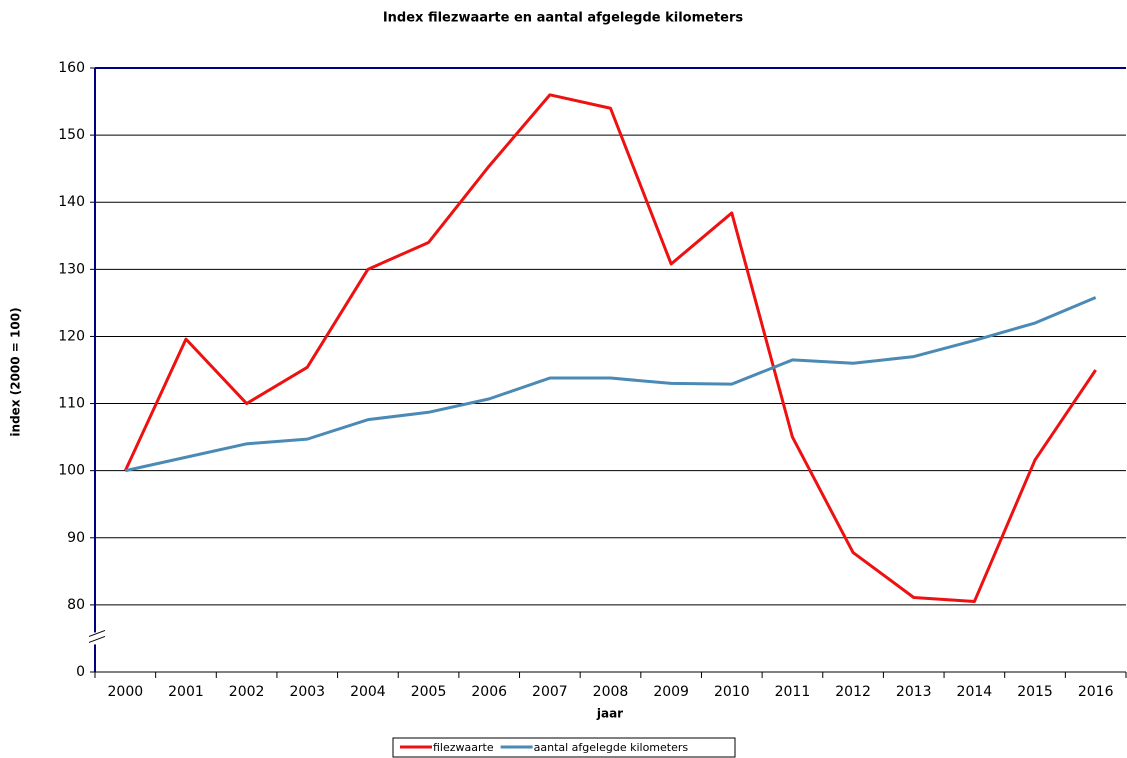  What do you see at coordinates (550, 692) in the screenshot?
I see `x-tick-label: 2007` at bounding box center [550, 692].